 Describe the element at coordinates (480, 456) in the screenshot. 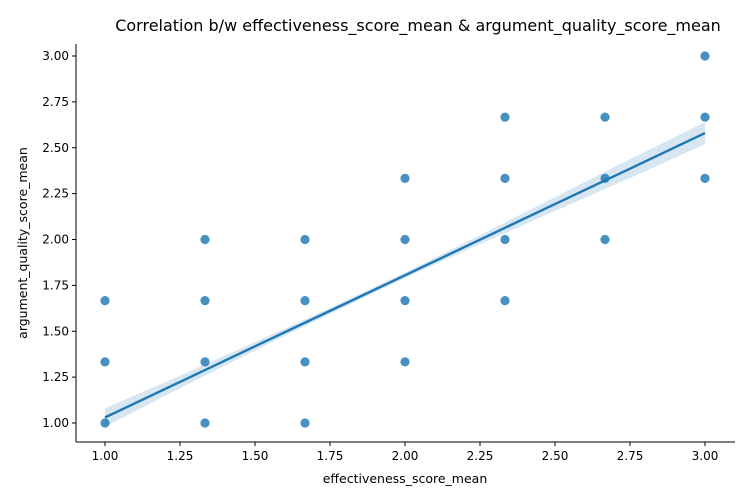

I see `x-tick-label: 2.25` at that location.